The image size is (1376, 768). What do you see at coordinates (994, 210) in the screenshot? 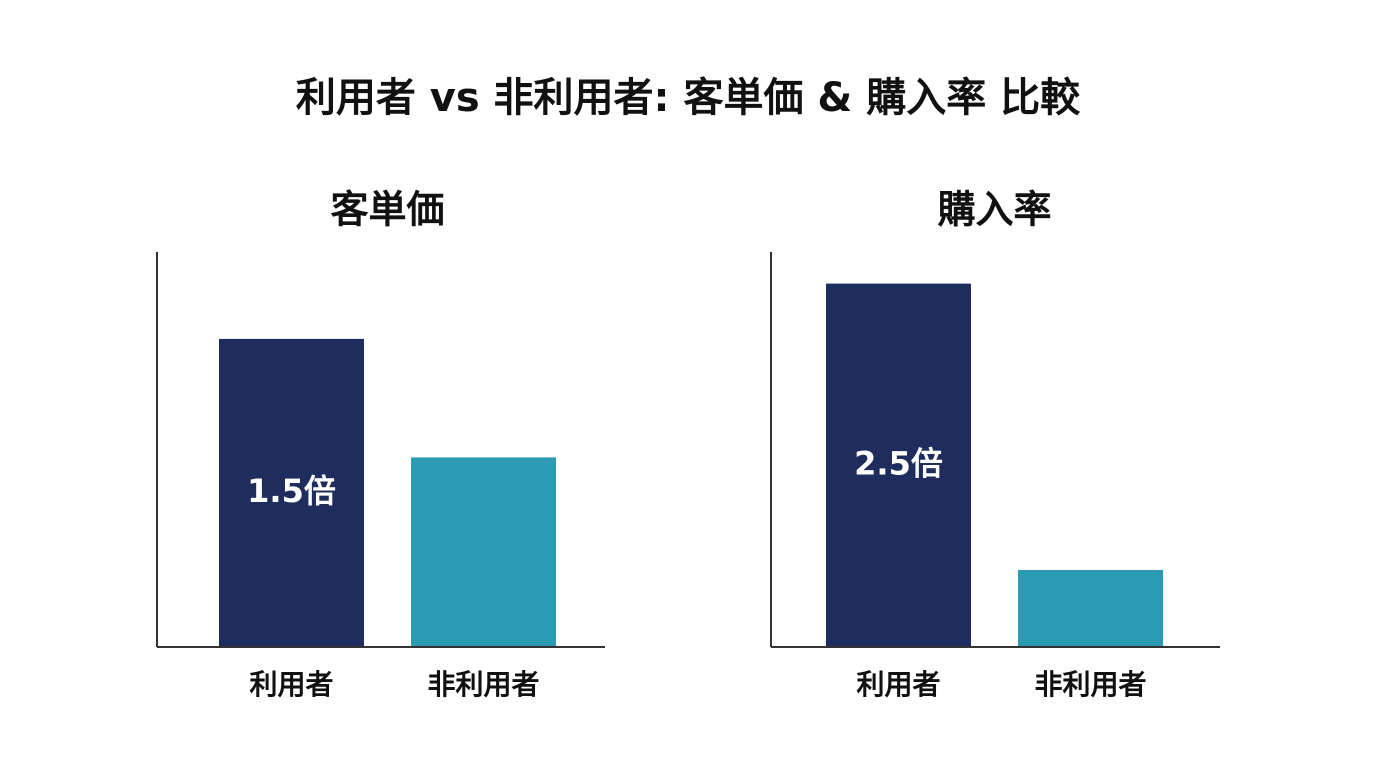
I see `chart-title: 購入率` at bounding box center [994, 210].